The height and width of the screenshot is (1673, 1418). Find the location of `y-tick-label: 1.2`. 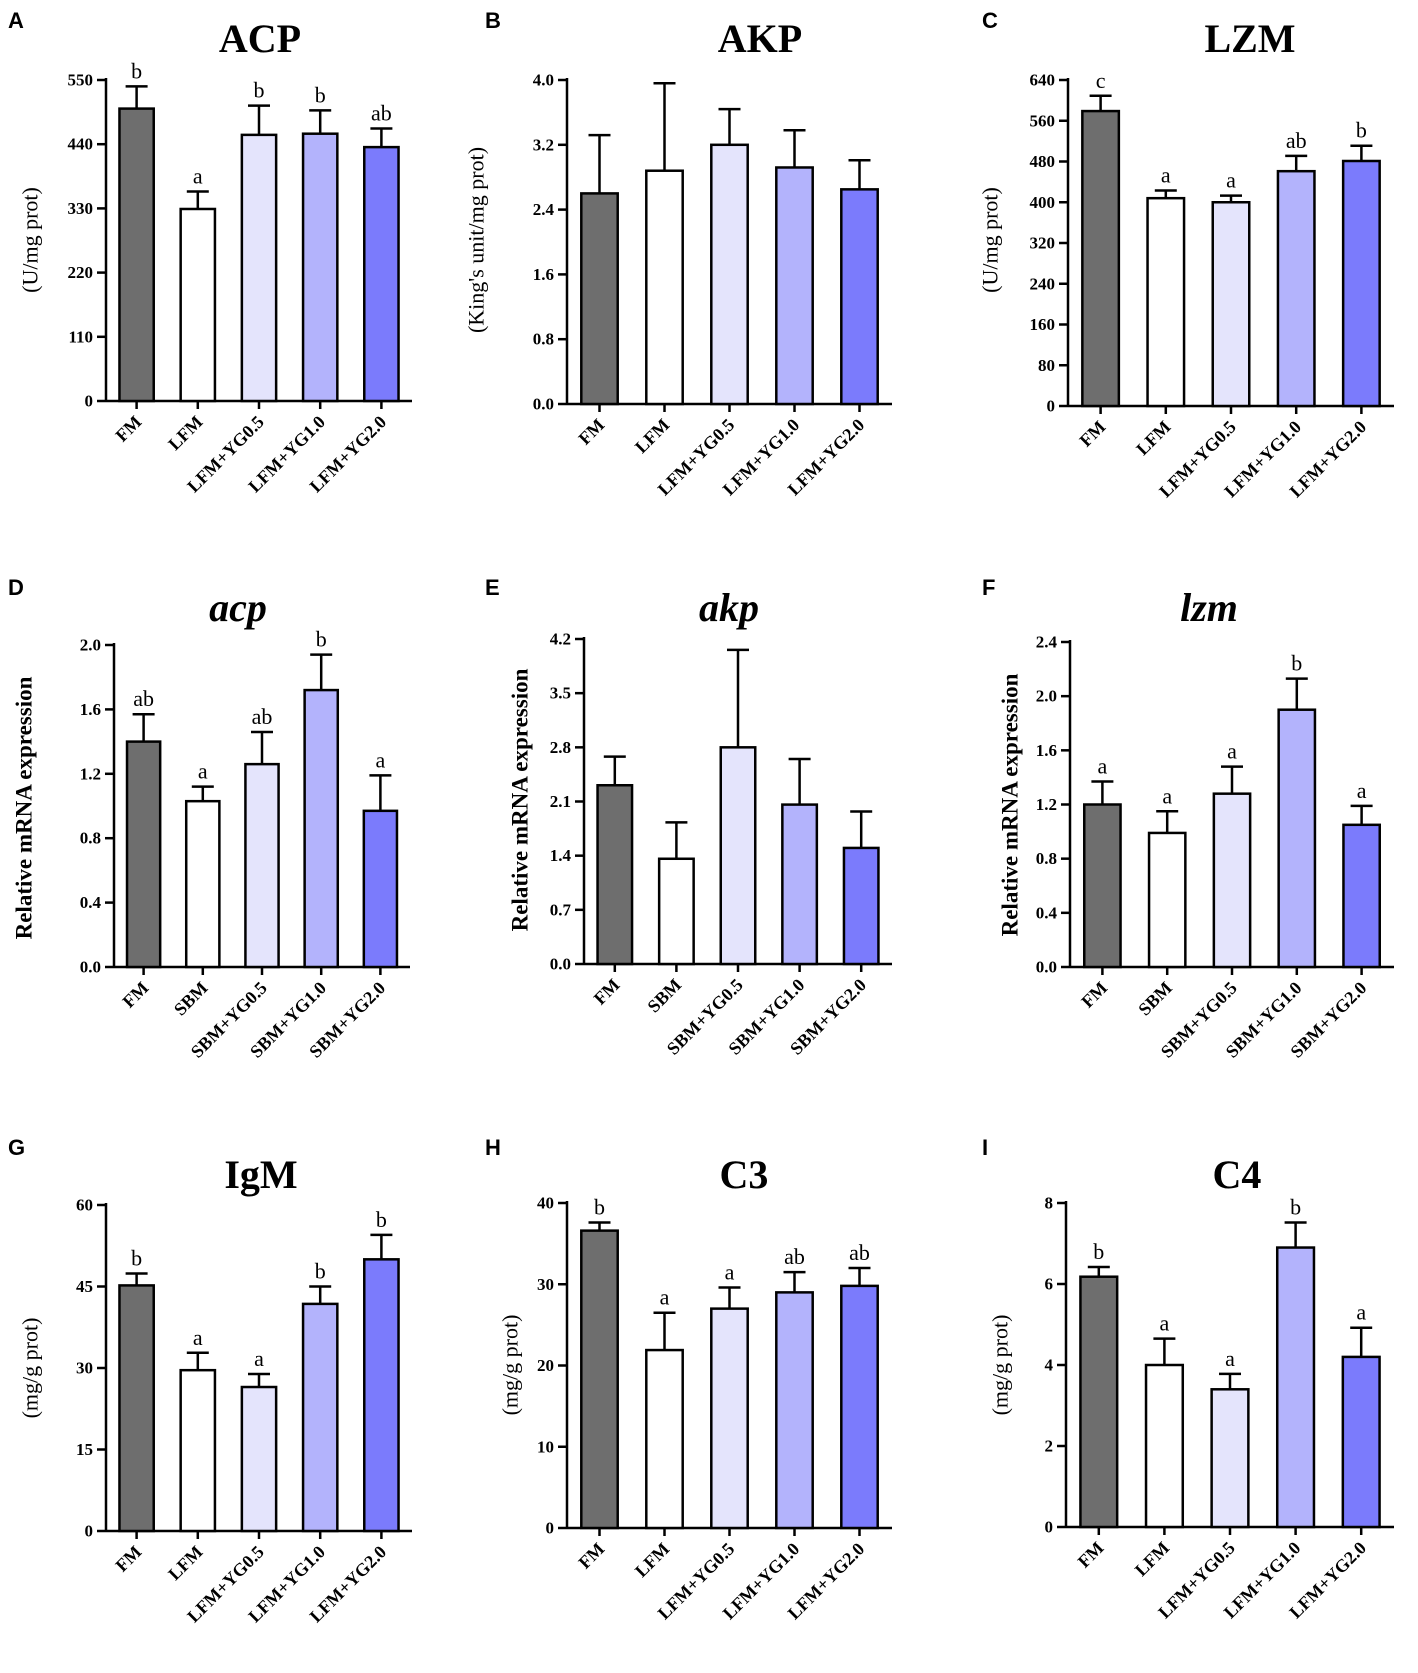

y-tick-label: 1.2 is located at coordinates (90, 773).